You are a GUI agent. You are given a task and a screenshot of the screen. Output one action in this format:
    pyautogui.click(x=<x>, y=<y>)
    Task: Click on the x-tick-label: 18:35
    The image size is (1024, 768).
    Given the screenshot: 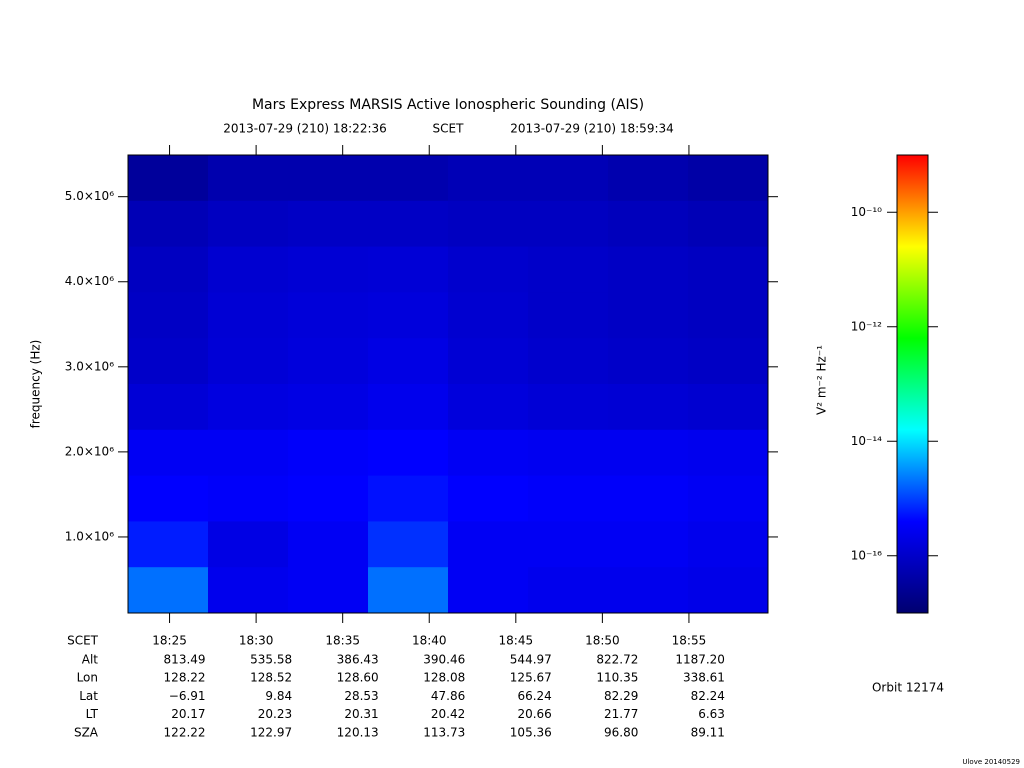 What is the action you would take?
    pyautogui.click(x=342, y=641)
    